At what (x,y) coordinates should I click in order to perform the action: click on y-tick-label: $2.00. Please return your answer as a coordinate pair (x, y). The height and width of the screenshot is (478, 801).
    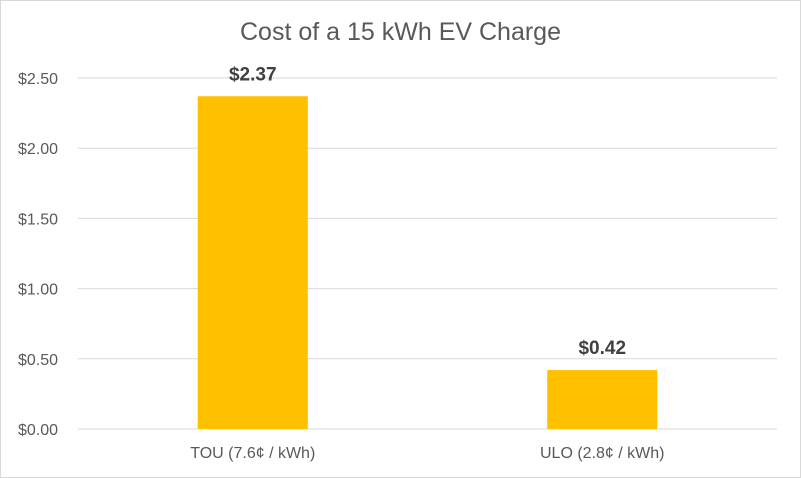
    Looking at the image, I should click on (38, 149).